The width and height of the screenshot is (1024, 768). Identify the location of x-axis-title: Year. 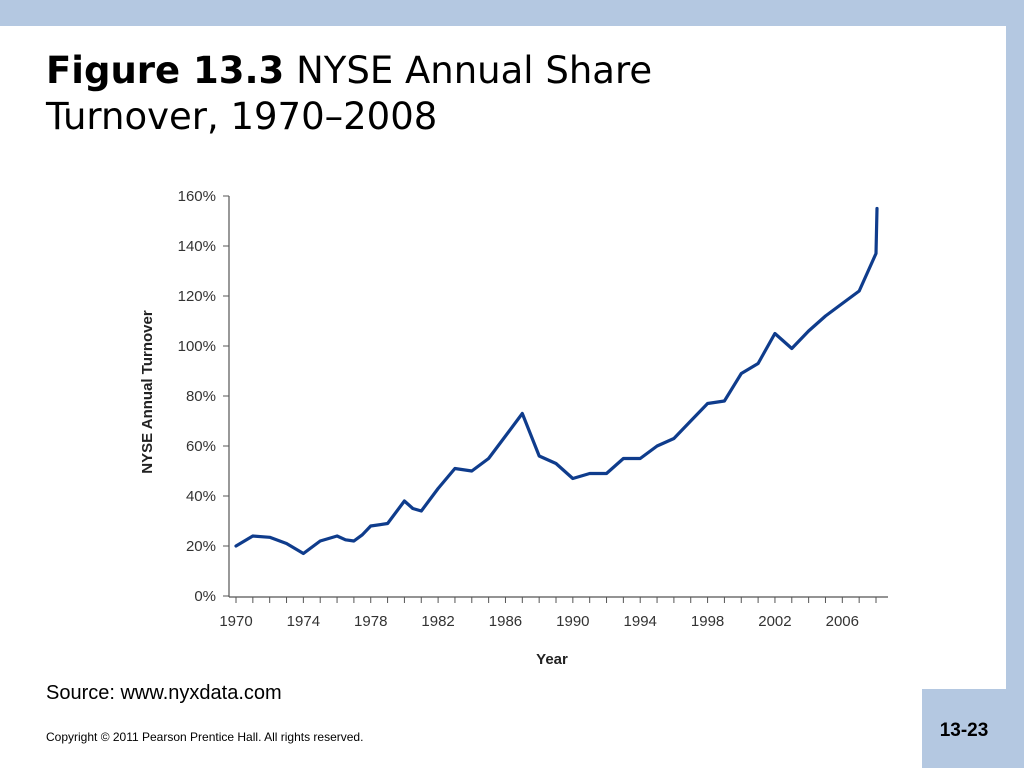
(552, 659).